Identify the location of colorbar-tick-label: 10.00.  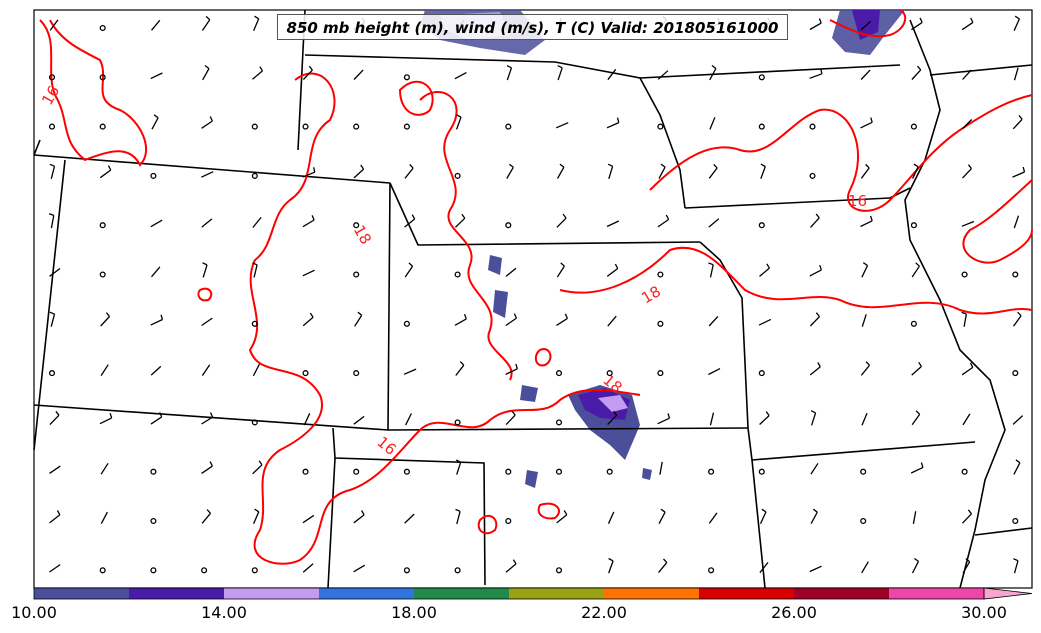
(34, 612).